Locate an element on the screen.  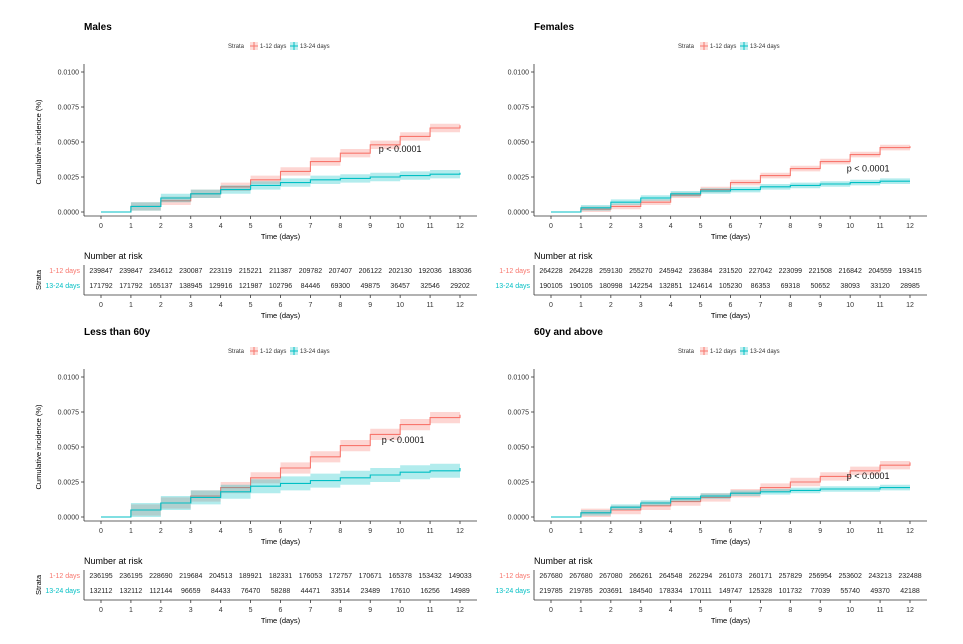
risk-value: 84433 is located at coordinates (221, 591).